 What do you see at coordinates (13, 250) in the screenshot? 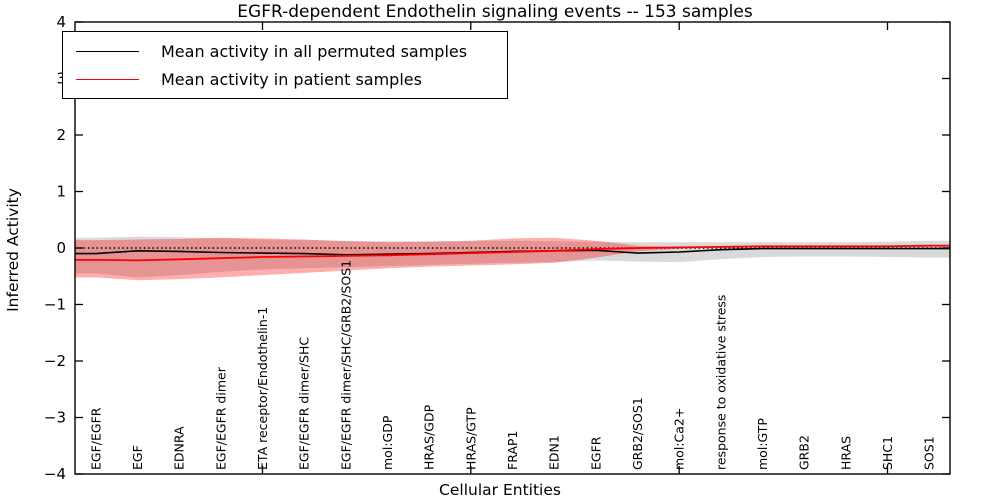
I see `y-axis-label: Inferred Activity` at bounding box center [13, 250].